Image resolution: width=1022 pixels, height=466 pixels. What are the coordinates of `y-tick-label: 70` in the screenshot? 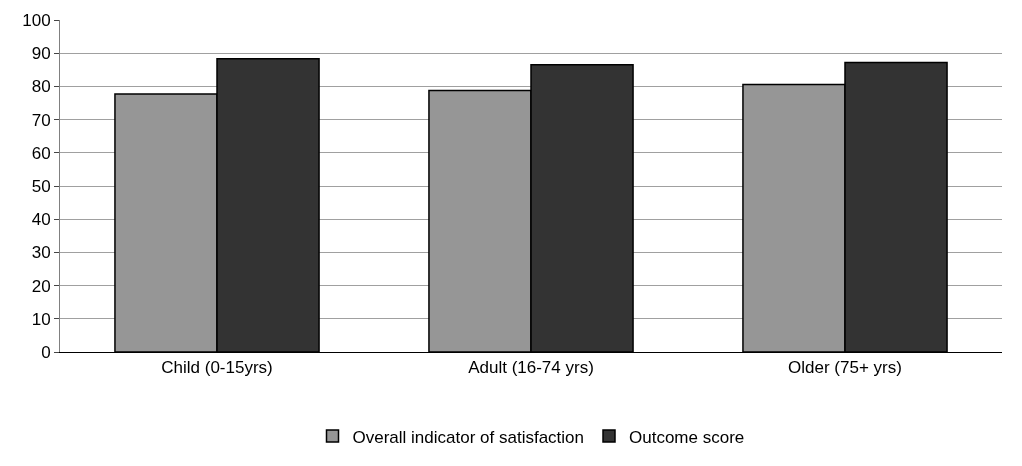 It's located at (41, 120).